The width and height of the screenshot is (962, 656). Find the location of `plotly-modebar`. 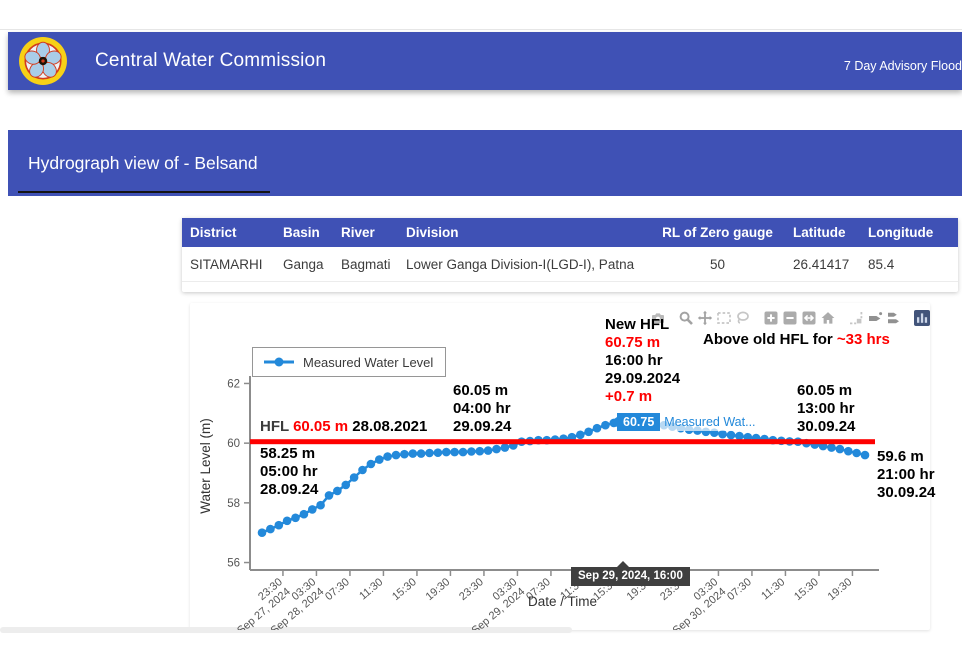

plotly-modebar is located at coordinates (789, 318).